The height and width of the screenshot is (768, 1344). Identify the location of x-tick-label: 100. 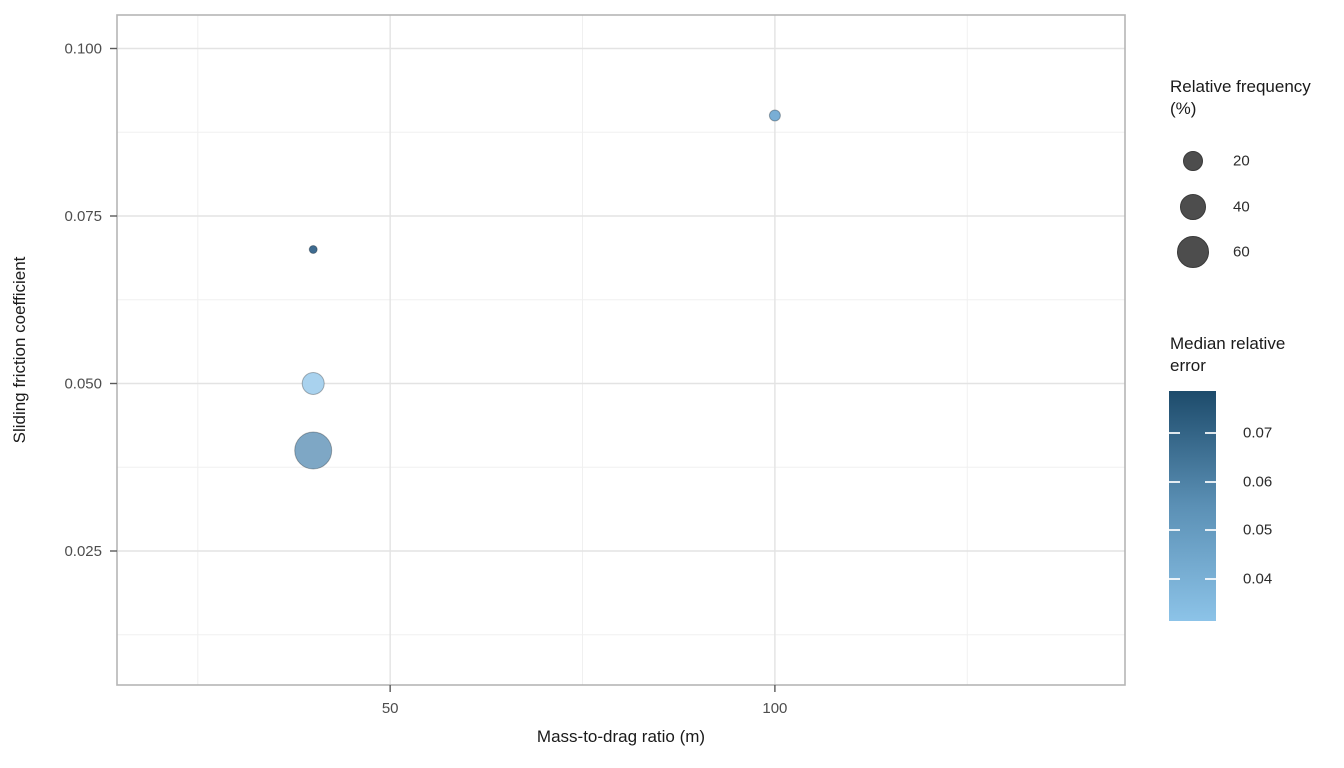
(774, 708).